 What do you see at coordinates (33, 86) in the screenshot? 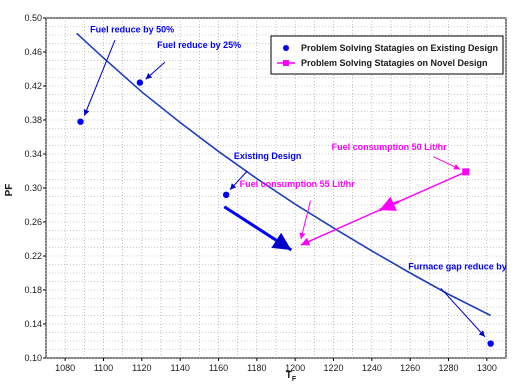
I see `y-tick-label: 0.42` at bounding box center [33, 86].